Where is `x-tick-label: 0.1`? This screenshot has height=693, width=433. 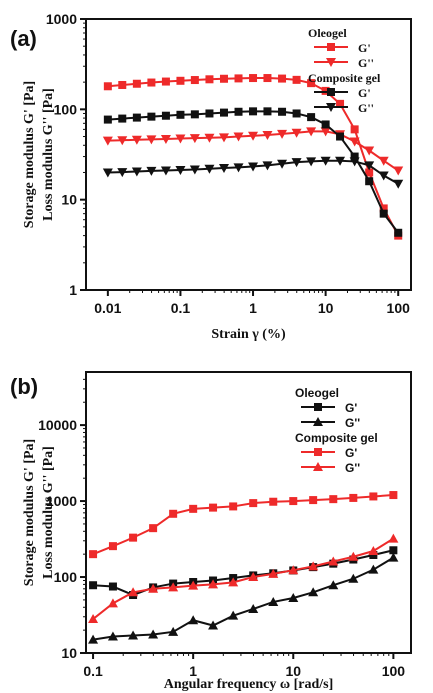
x-tick-label: 0.1 is located at coordinates (93, 671).